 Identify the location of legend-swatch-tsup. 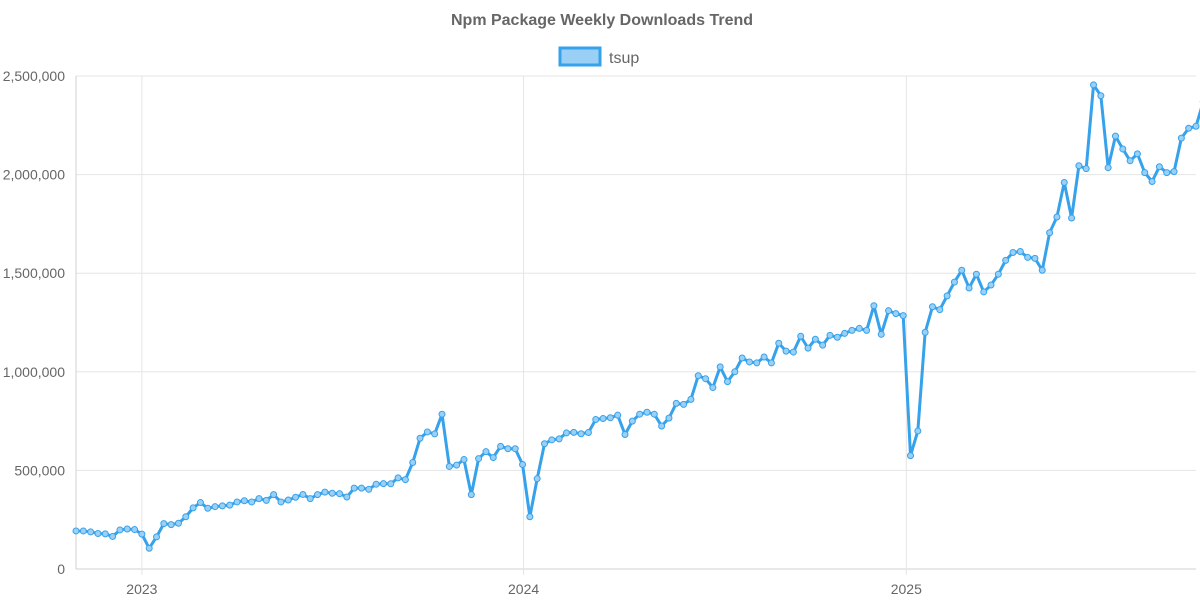
(580, 56).